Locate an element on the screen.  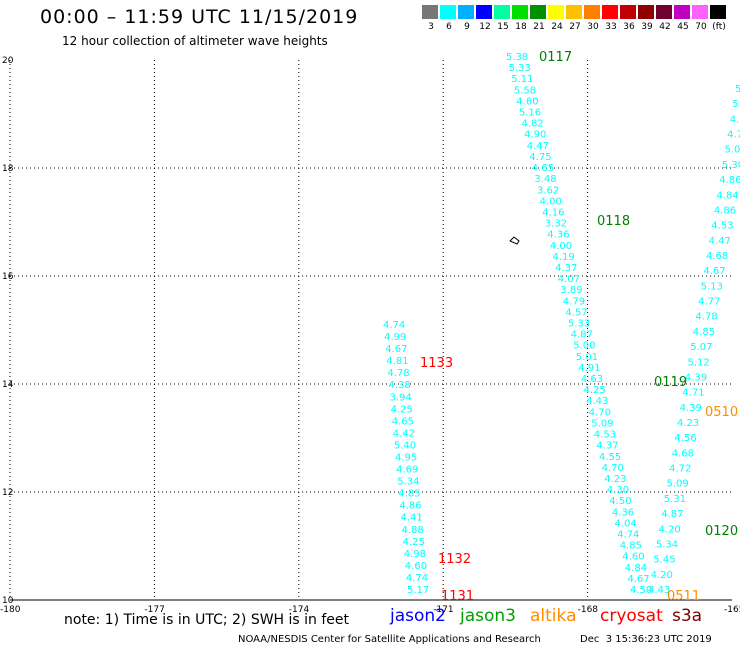
track-value: 3.89 is located at coordinates (571, 290).